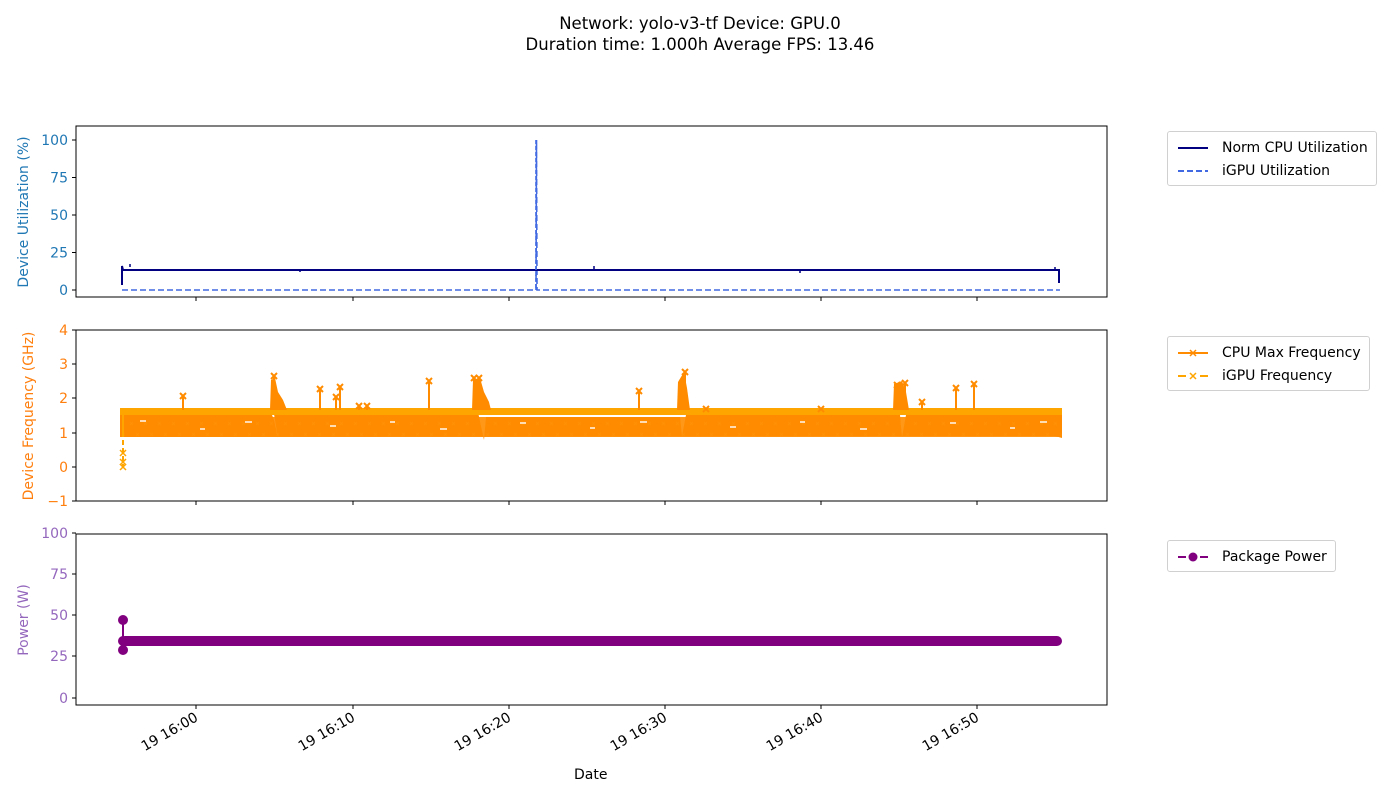 The width and height of the screenshot is (1400, 800). What do you see at coordinates (590, 275) in the screenshot?
I see `cpu-util-line` at bounding box center [590, 275].